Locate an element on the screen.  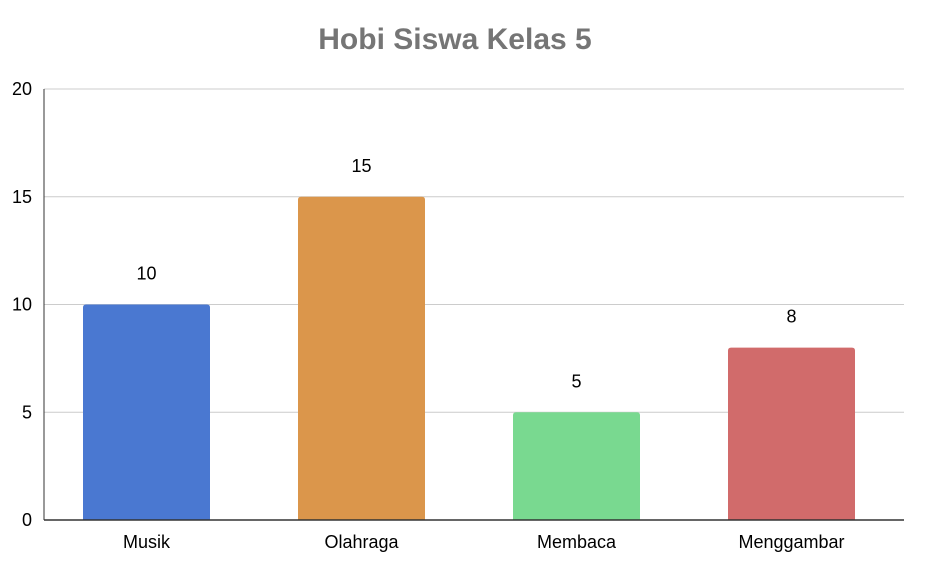
y-axis-ticks: 0 5 10 15 20 is located at coordinates (22, 304).